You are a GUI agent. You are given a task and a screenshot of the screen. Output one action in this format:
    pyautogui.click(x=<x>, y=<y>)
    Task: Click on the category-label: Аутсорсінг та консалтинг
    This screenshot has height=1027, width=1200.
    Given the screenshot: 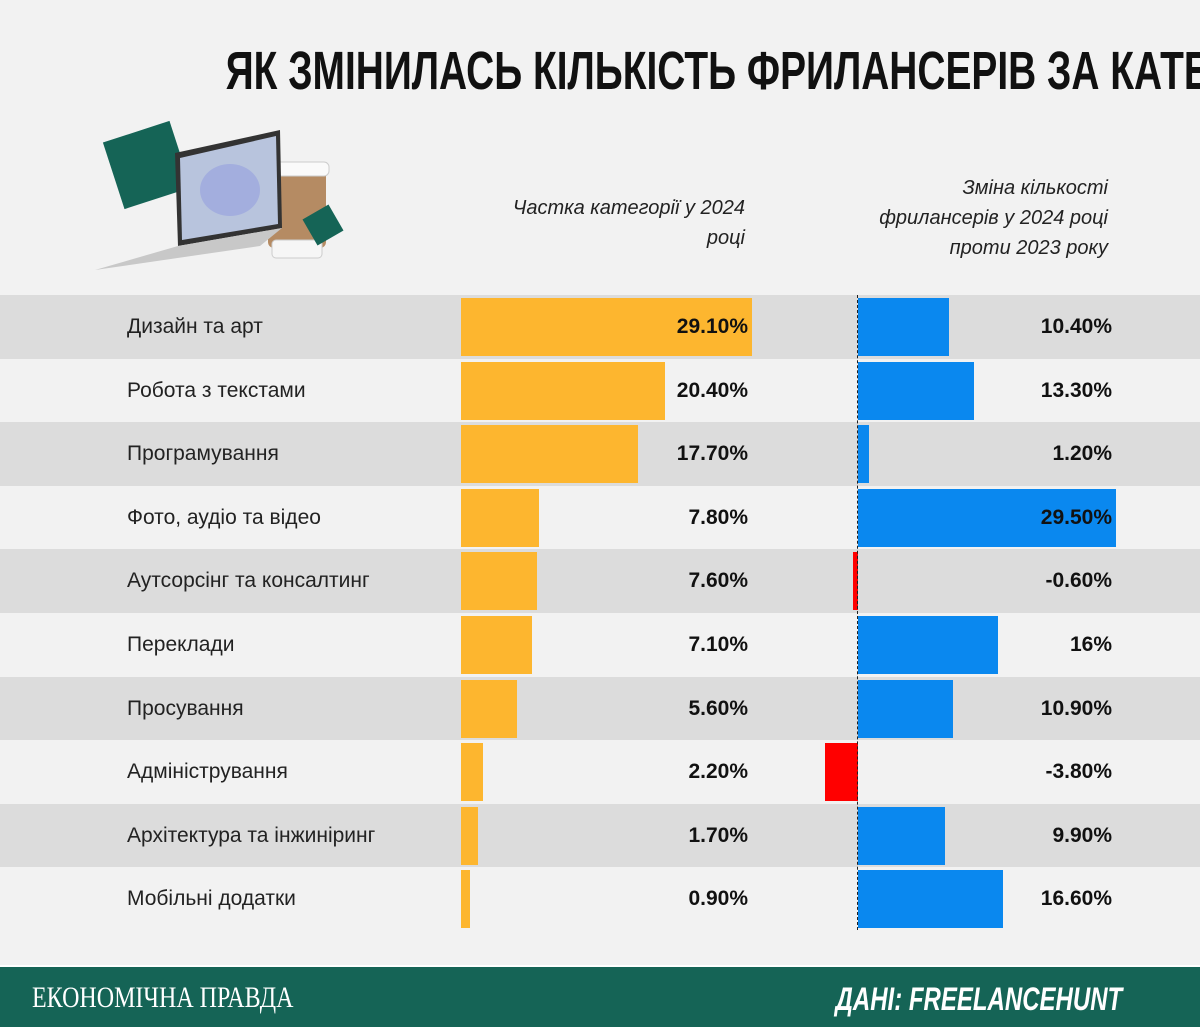 What is the action you would take?
    pyautogui.click(x=248, y=581)
    